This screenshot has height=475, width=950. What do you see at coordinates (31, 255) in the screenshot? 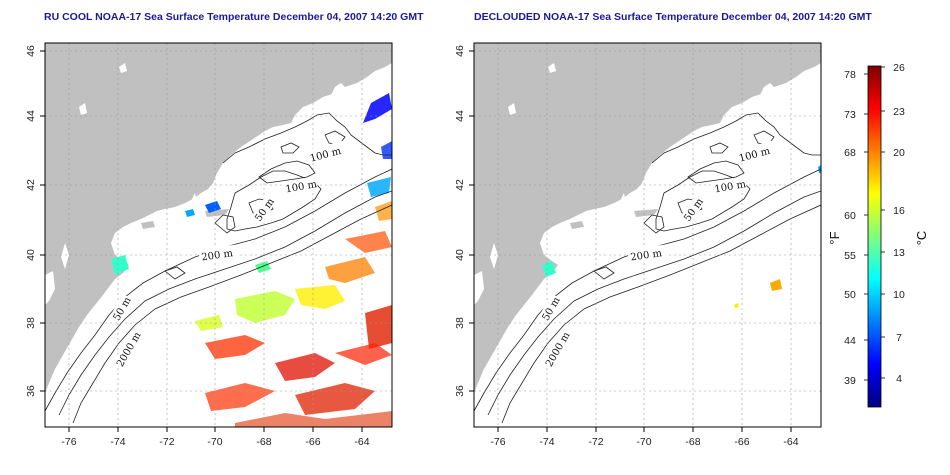
I see `left-lat-tick: 40` at bounding box center [31, 255].